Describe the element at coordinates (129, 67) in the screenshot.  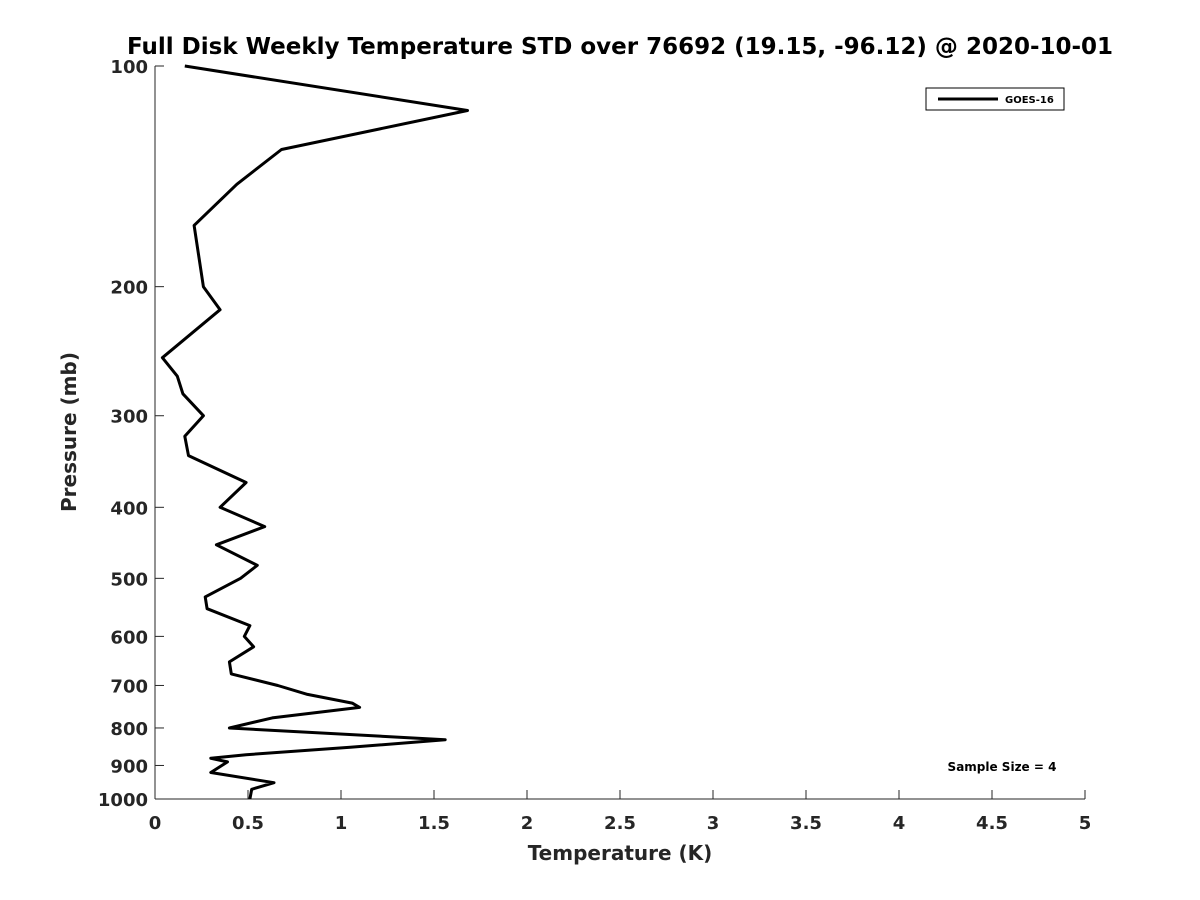
I see `y-tick-label: 100` at that location.